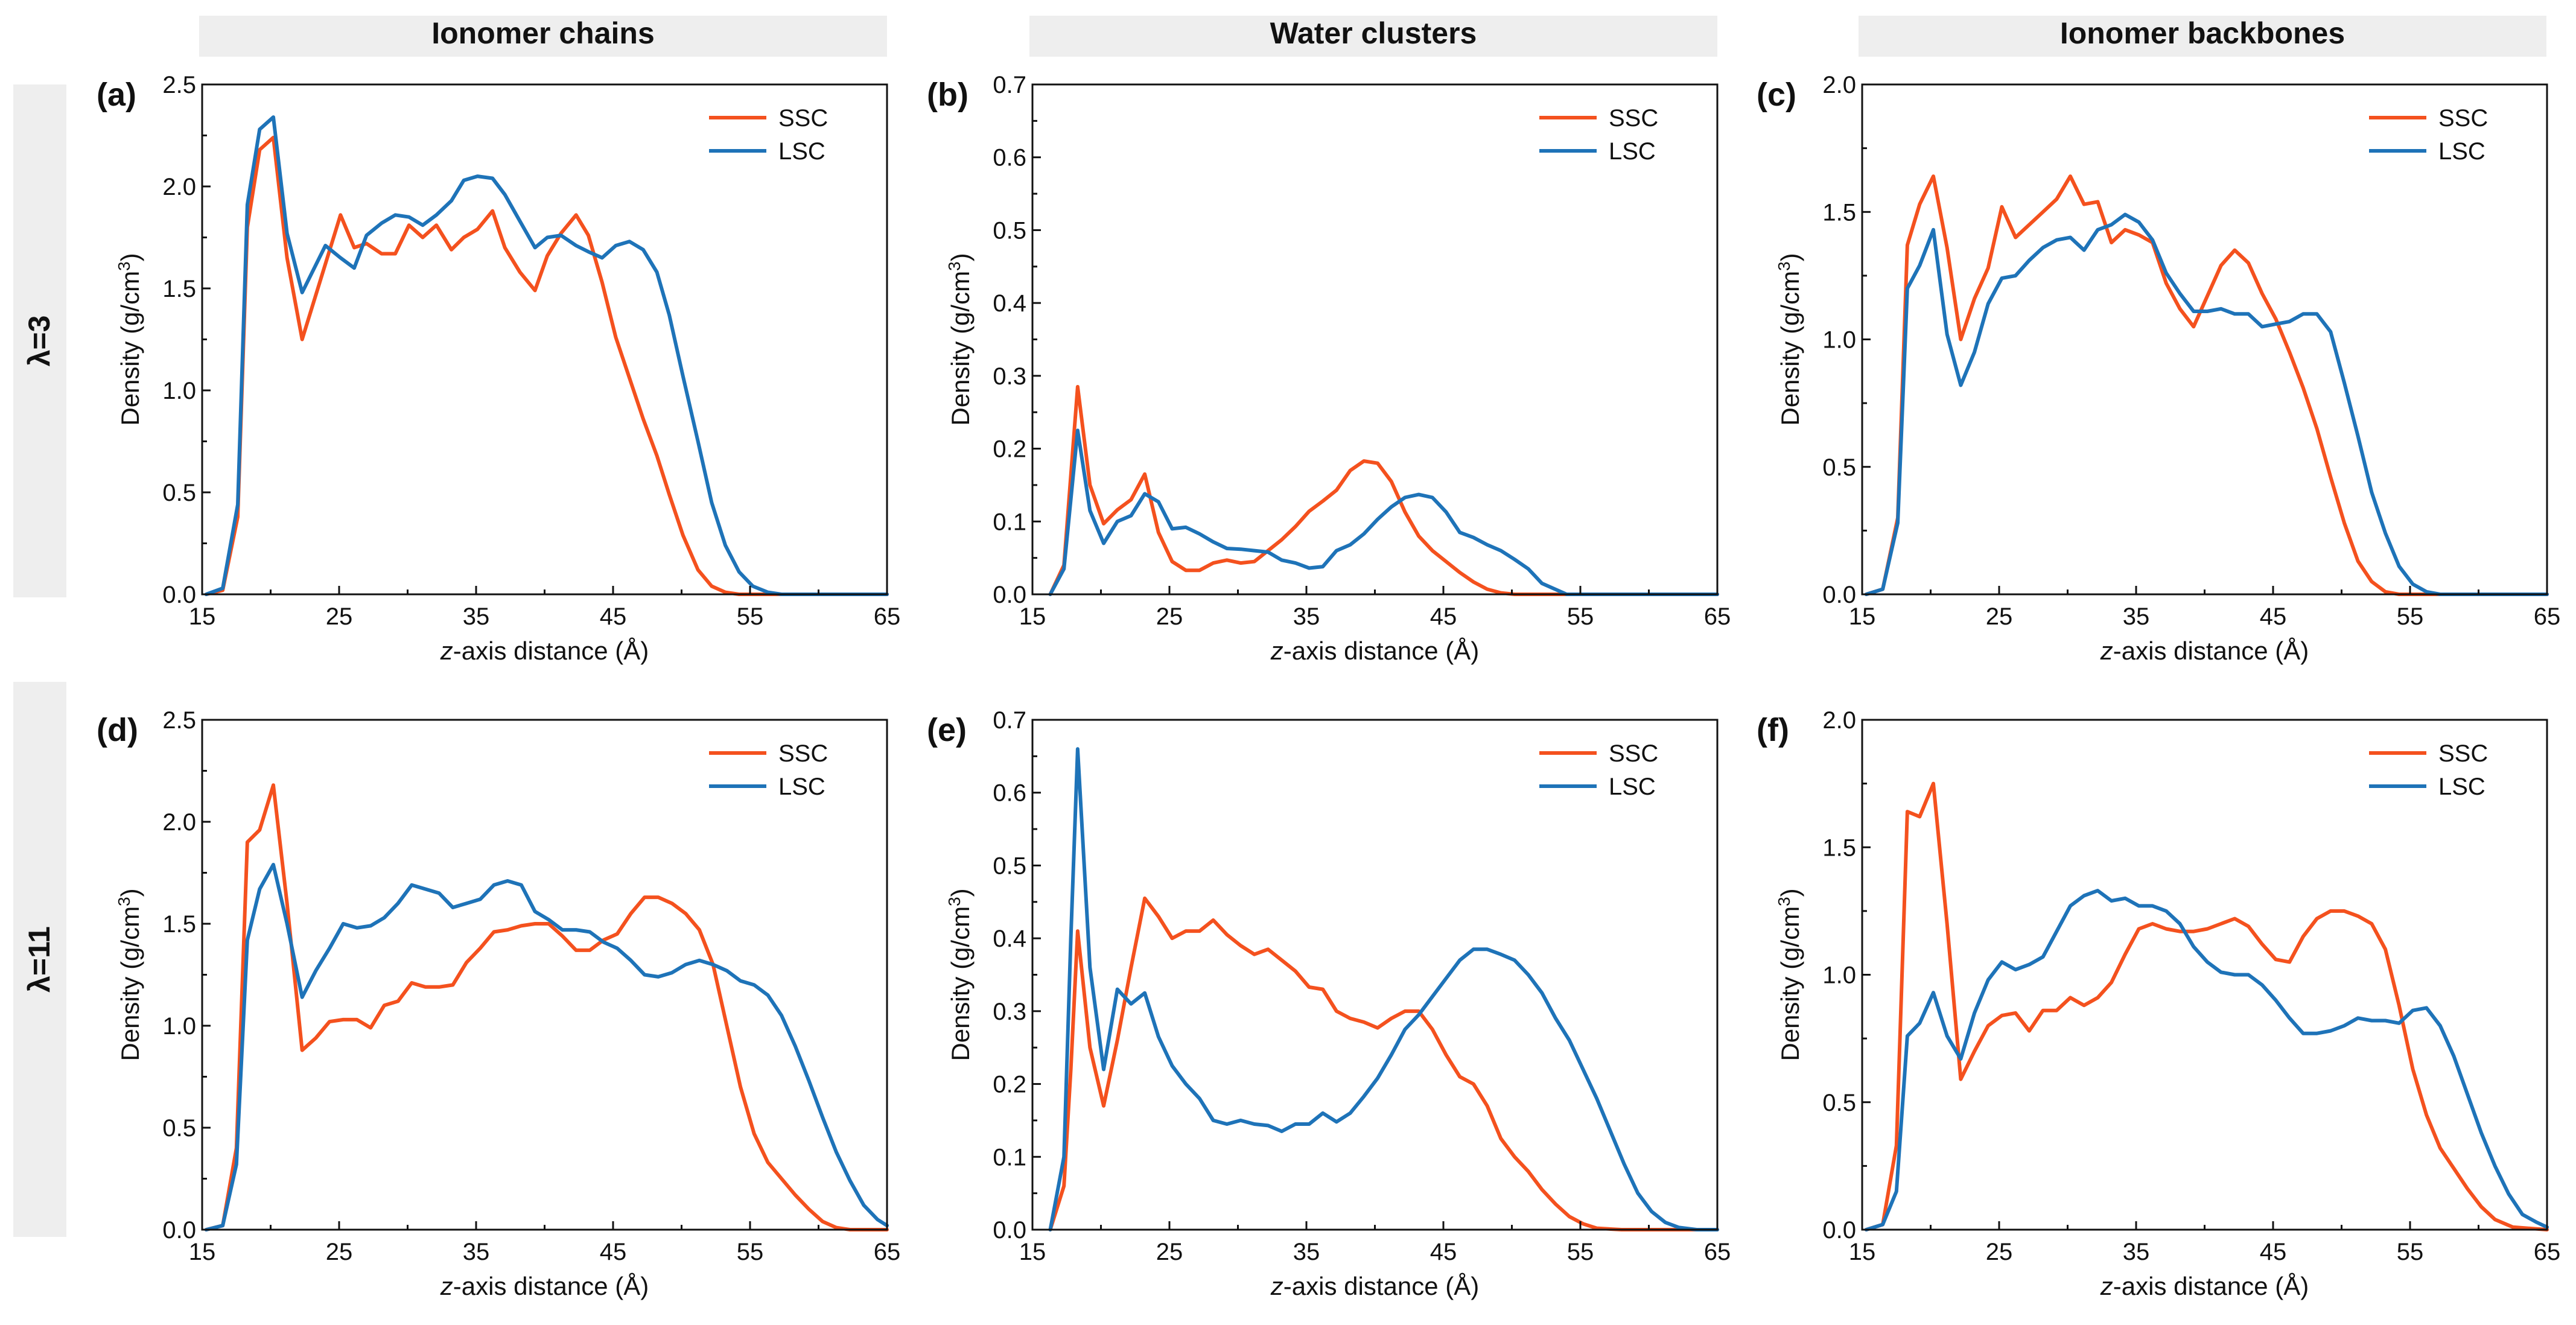 Image resolution: width=2576 pixels, height=1325 pixels. I want to click on y-tick-label-e: 0.5, so click(1010, 866).